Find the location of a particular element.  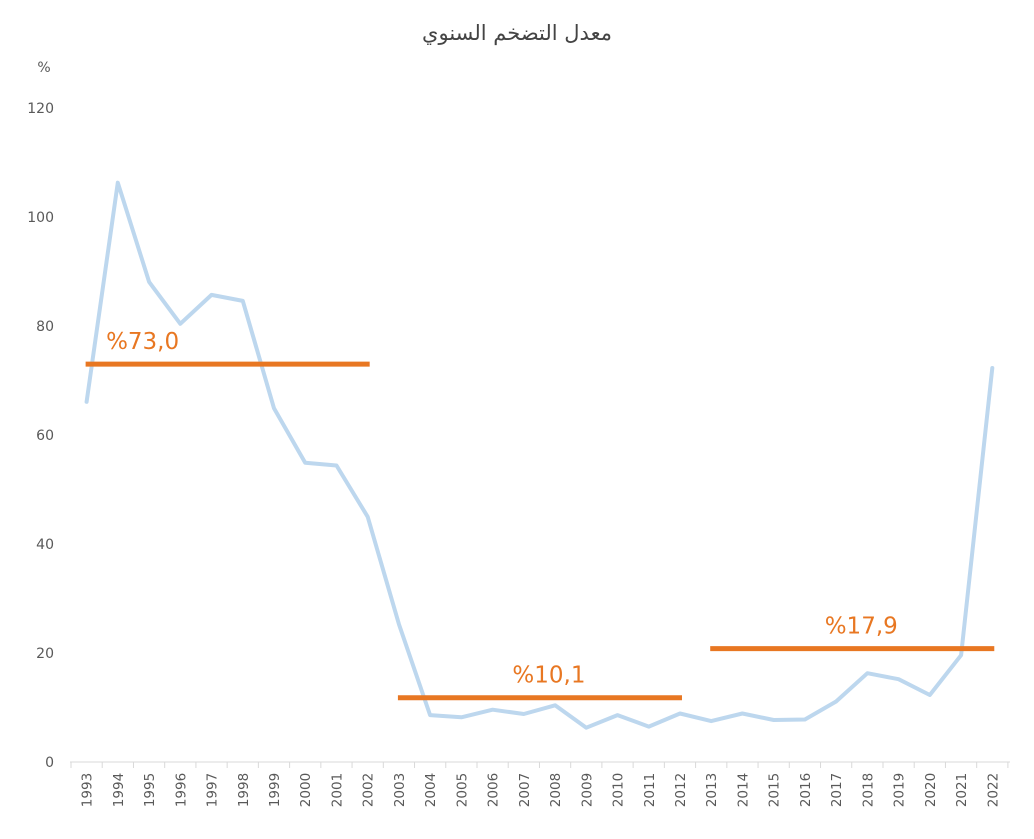

x-tick-label: 2010 is located at coordinates (619, 790).